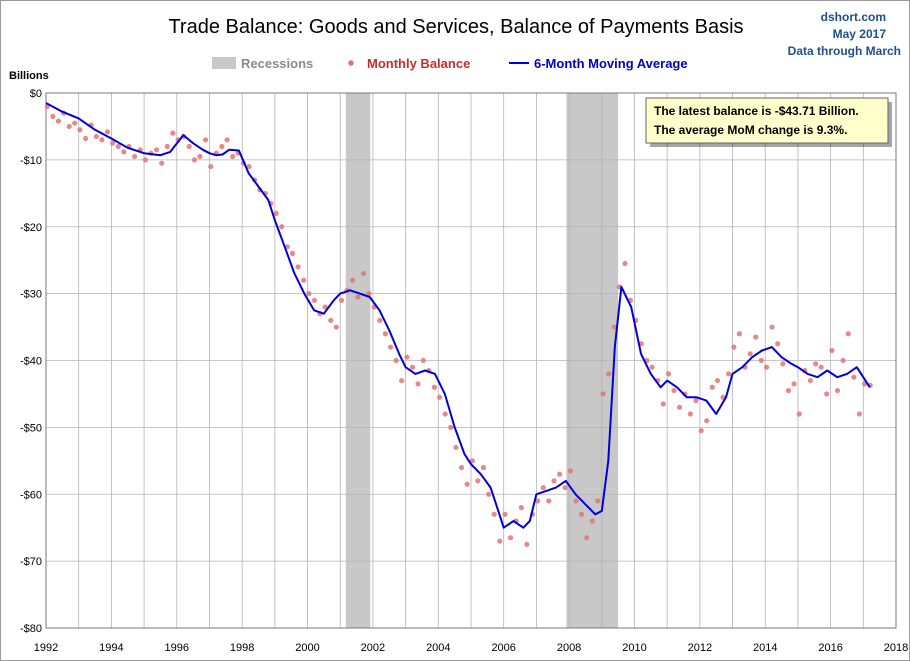 This screenshot has height=661, width=910. What do you see at coordinates (634, 648) in the screenshot?
I see `x-tick-label: 2010` at bounding box center [634, 648].